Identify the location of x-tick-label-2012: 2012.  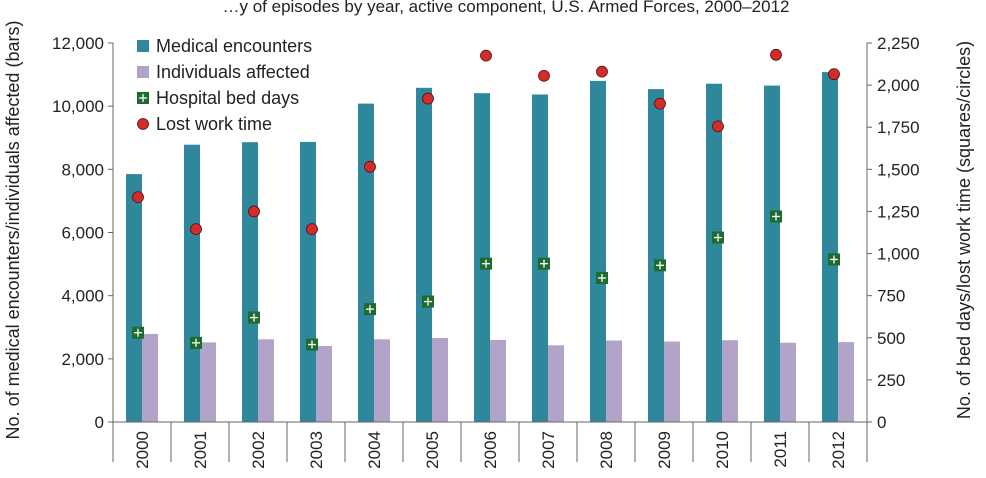
(838, 450).